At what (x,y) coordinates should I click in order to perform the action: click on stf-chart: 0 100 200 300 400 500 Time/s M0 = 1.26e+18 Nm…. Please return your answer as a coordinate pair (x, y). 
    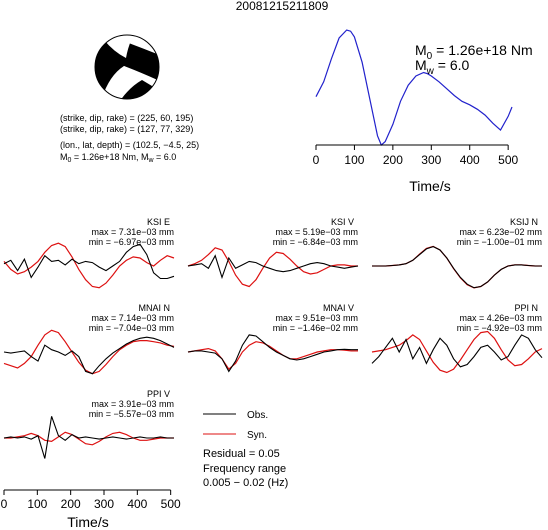
    Looking at the image, I should click on (423, 111).